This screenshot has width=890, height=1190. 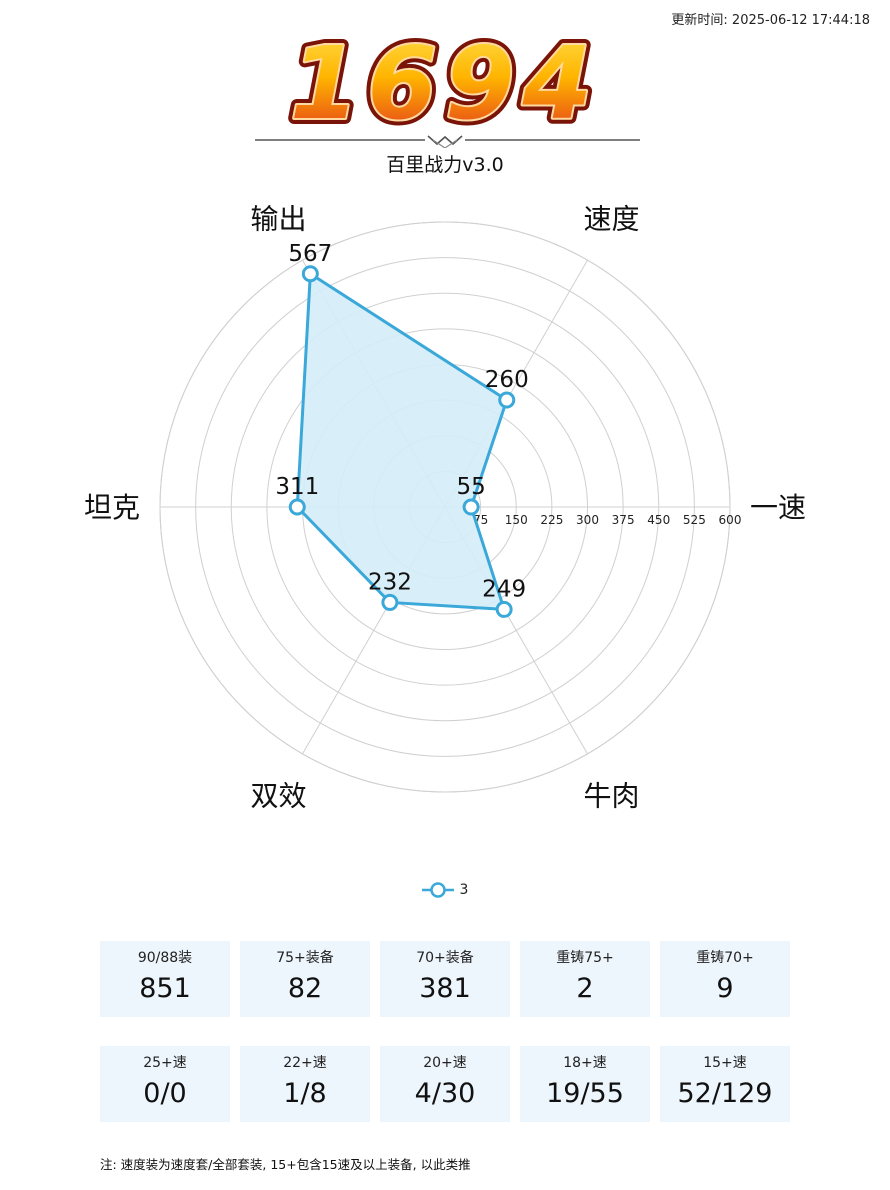 What do you see at coordinates (730, 520) in the screenshot?
I see `axis-tick-label: 600` at bounding box center [730, 520].